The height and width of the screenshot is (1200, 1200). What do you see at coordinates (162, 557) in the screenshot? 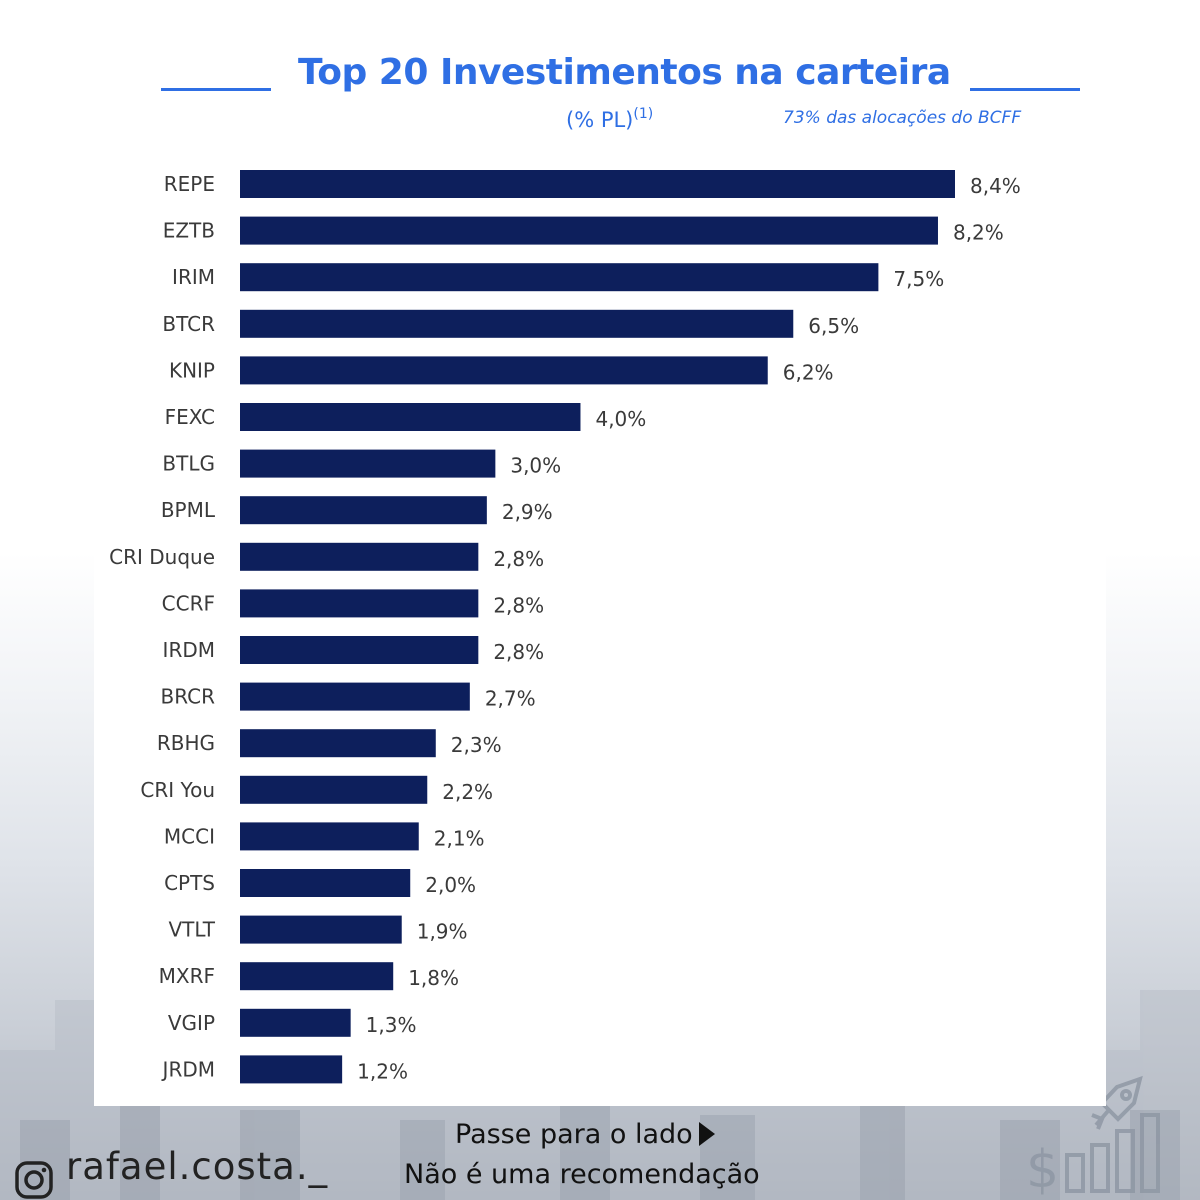
I see `category-label: CRI Duque` at bounding box center [162, 557].